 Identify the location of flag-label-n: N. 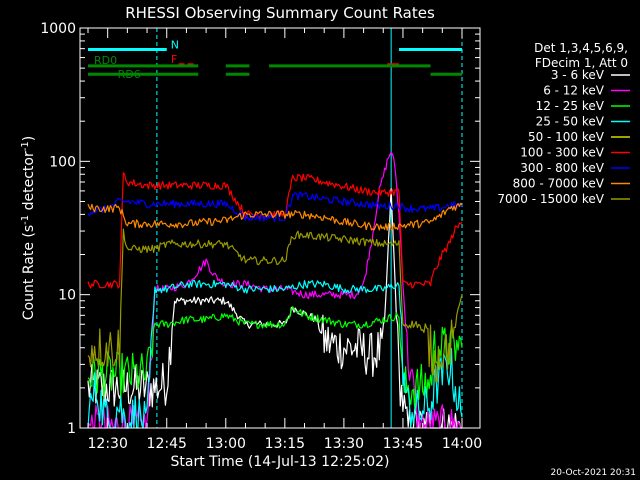
(175, 44).